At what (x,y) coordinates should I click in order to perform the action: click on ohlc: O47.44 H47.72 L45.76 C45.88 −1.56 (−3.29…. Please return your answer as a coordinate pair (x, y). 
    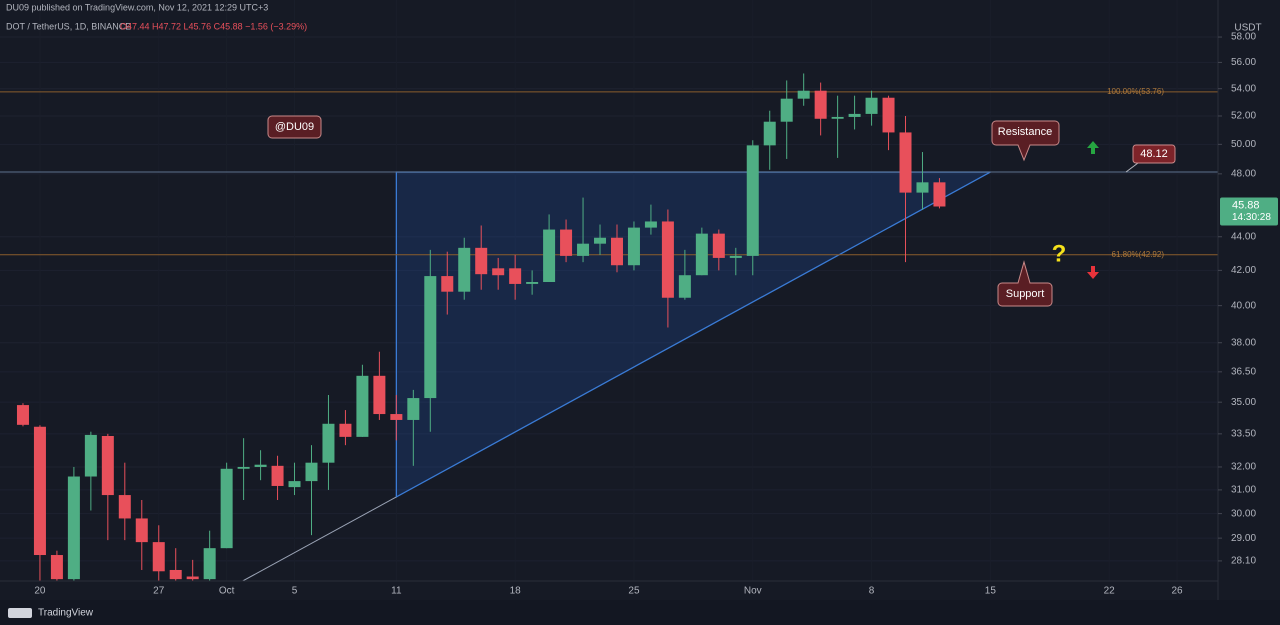
    Looking at the image, I should click on (213, 26).